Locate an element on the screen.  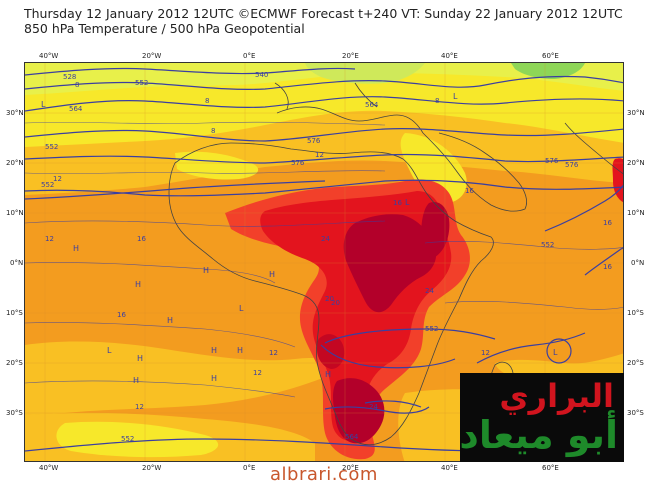
lat-label-right-30s: 30°S is located at coordinates (635, 413).